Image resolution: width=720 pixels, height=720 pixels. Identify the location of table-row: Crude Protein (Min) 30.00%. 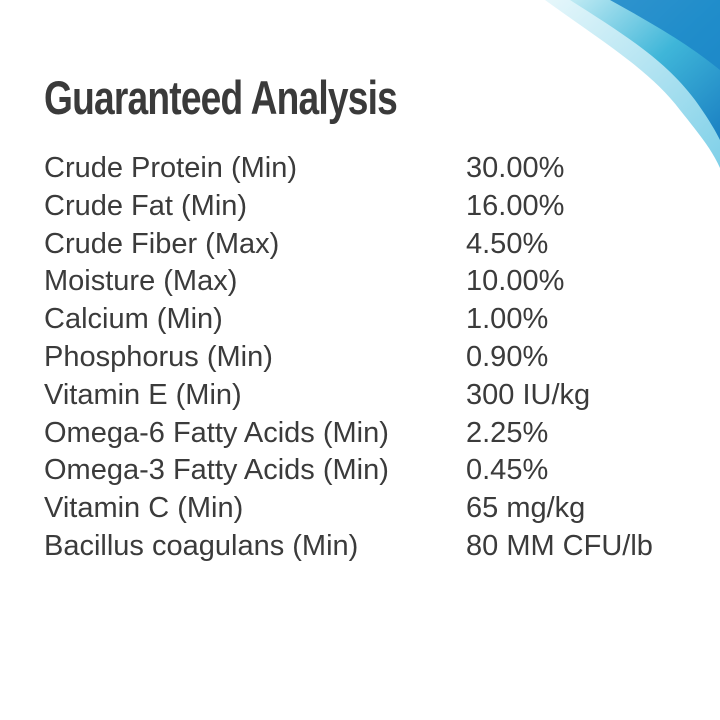
(360, 171).